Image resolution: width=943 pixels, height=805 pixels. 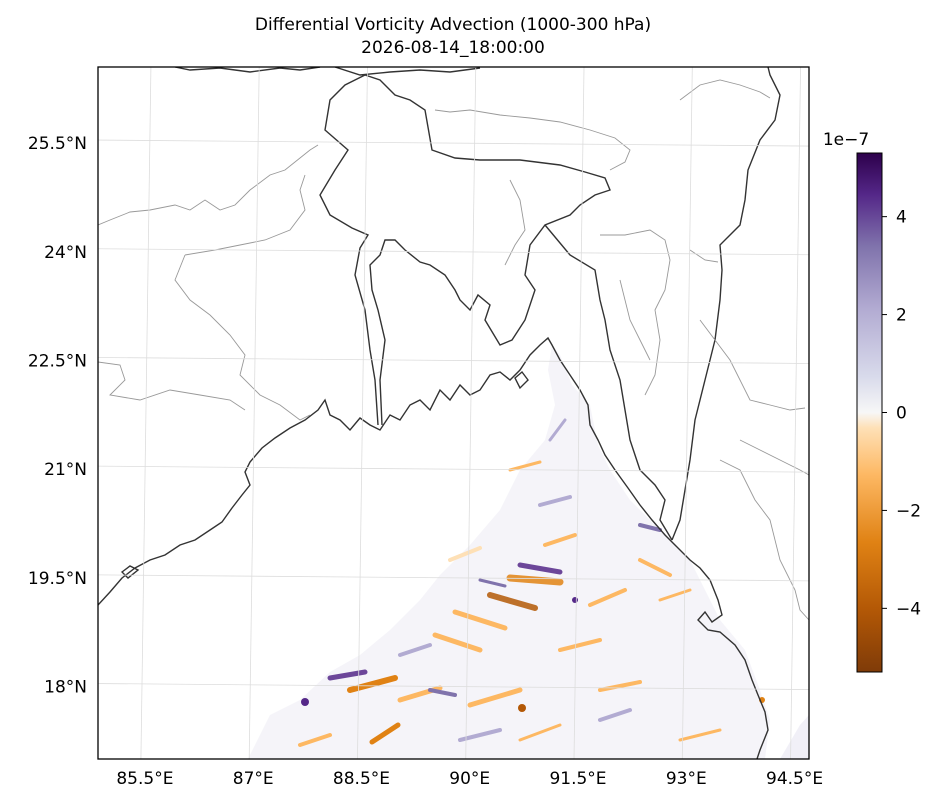 I want to click on chart-subtitle-timestamp: 2026-08-14_18:00:00, so click(x=453, y=48).